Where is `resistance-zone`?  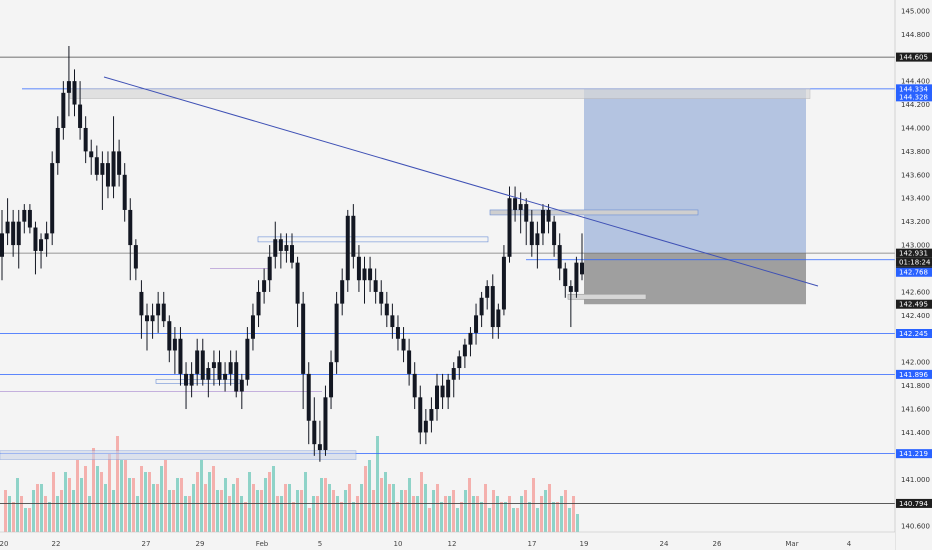
resistance-zone is located at coordinates (440, 93).